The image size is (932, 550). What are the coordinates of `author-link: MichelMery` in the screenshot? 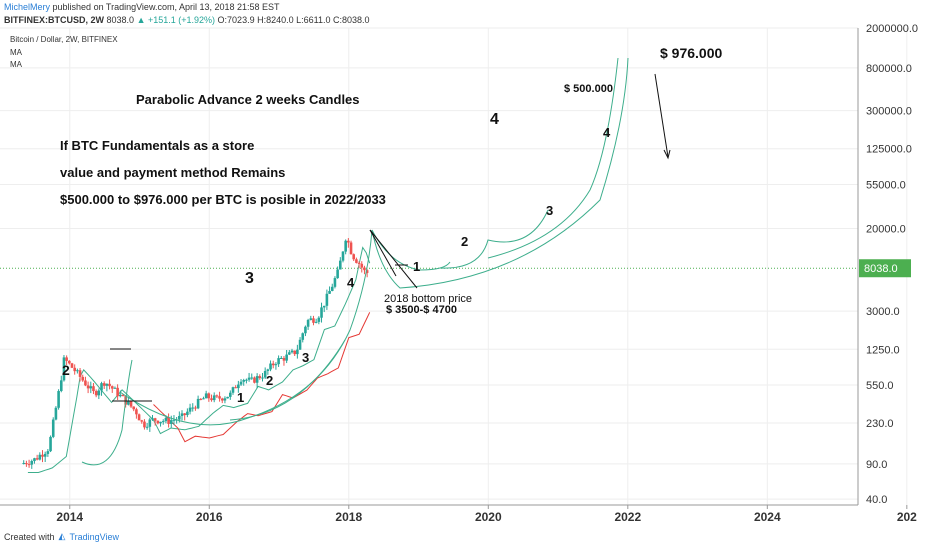 It's located at (27, 7).